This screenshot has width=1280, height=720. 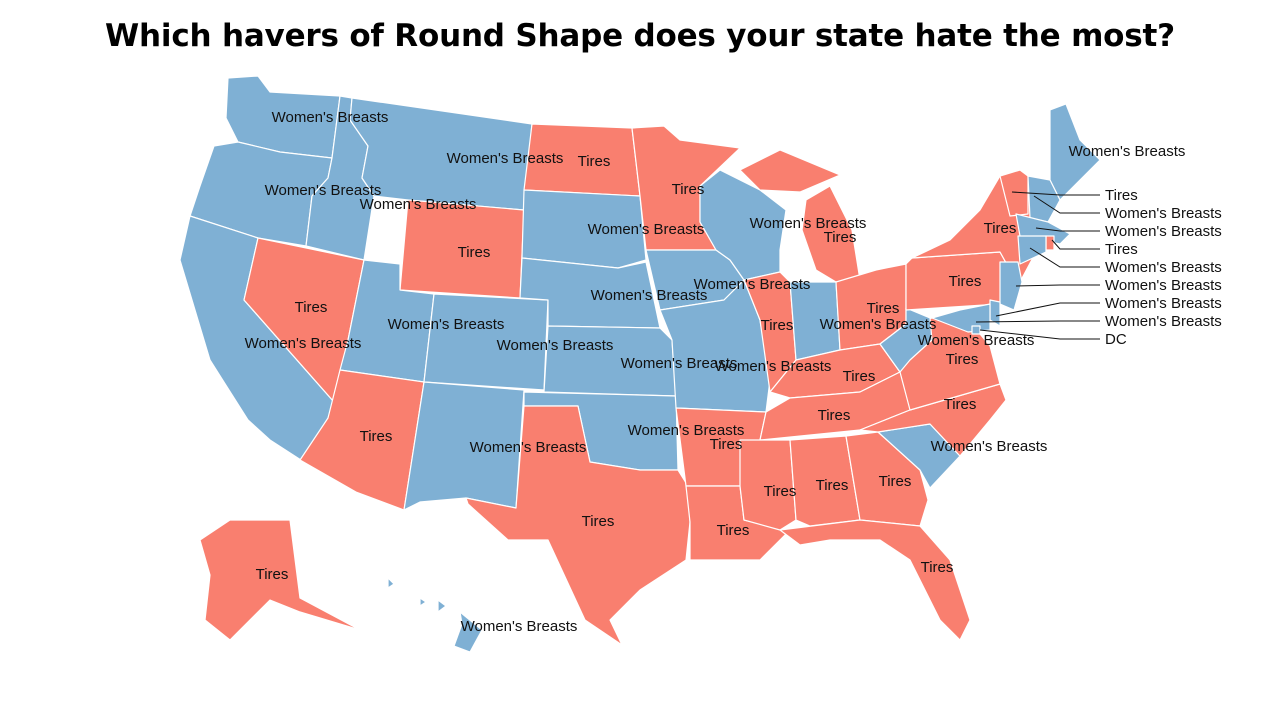 What do you see at coordinates (960, 404) in the screenshot?
I see `state-label-nc: Tires` at bounding box center [960, 404].